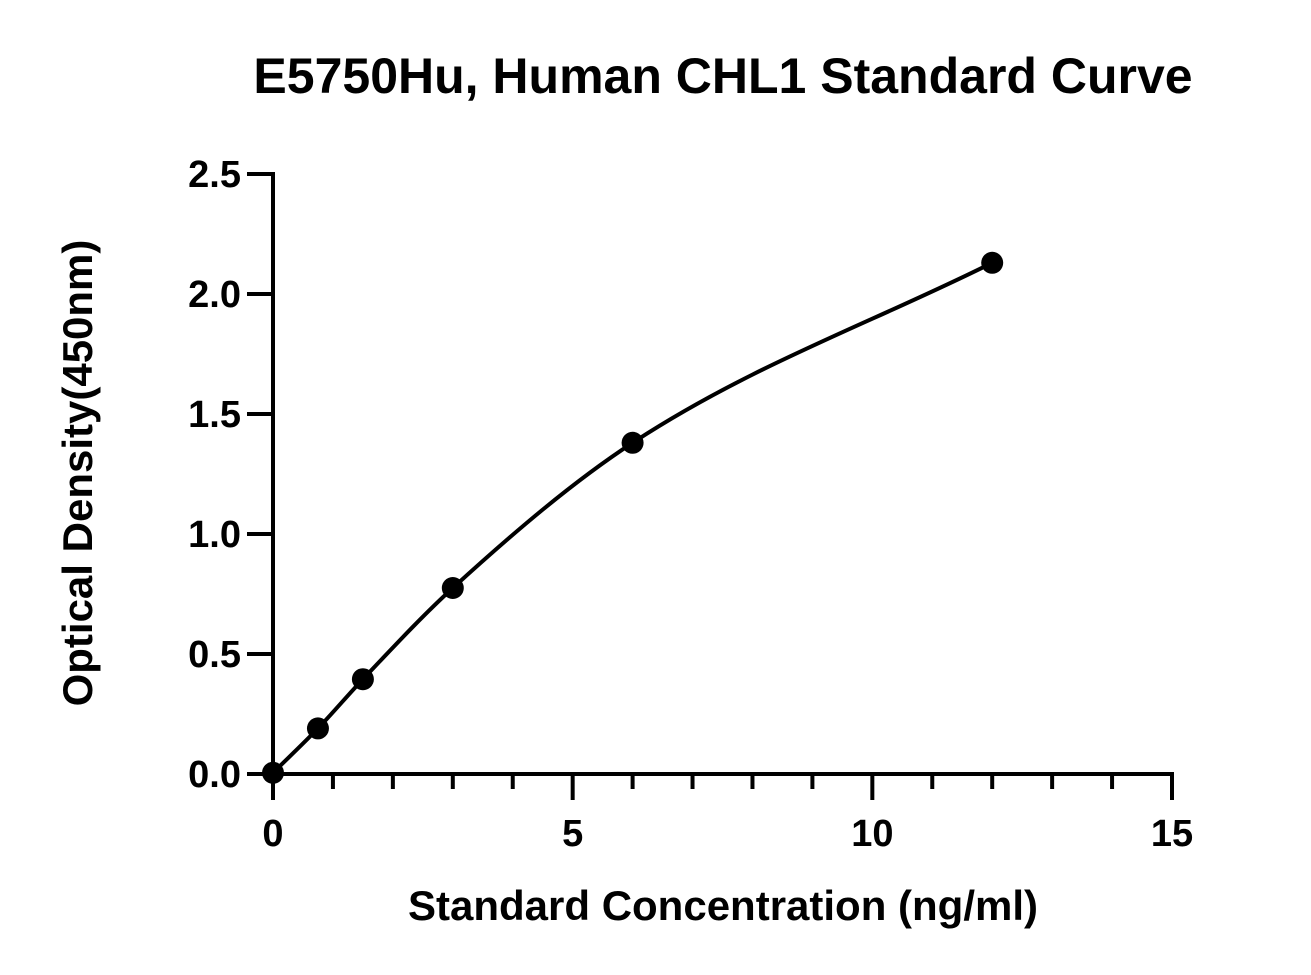  I want to click on y-tick-label: 0.5, so click(214, 655).